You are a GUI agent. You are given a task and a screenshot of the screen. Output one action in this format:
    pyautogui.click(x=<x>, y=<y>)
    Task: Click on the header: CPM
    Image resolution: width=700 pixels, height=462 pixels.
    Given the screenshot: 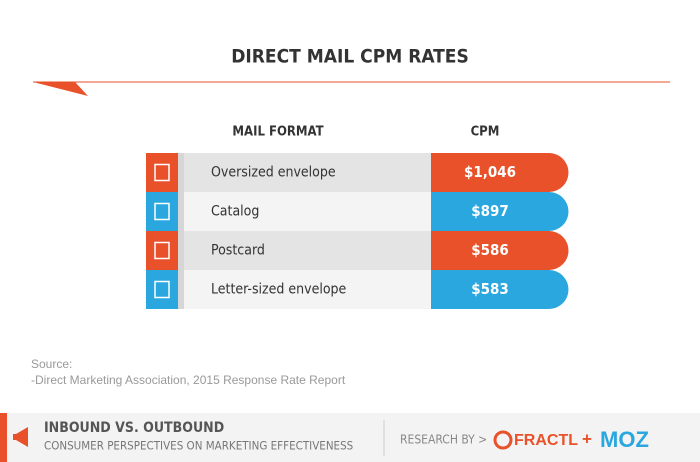 What is the action you would take?
    pyautogui.click(x=485, y=132)
    